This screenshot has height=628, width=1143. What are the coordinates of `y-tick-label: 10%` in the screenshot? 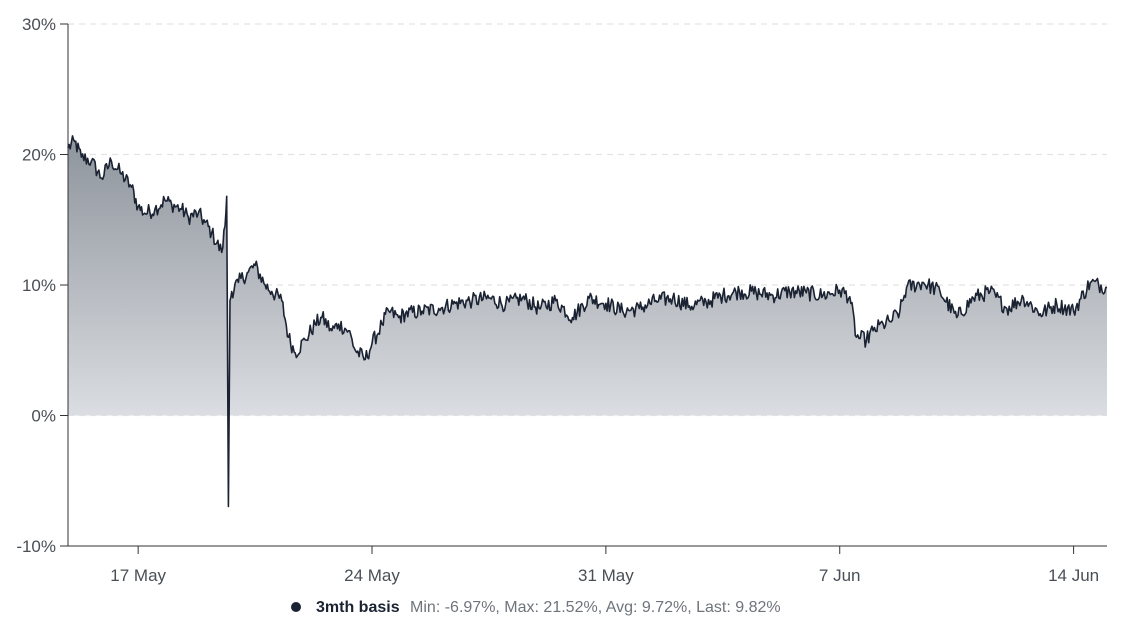 It's located at (39, 285).